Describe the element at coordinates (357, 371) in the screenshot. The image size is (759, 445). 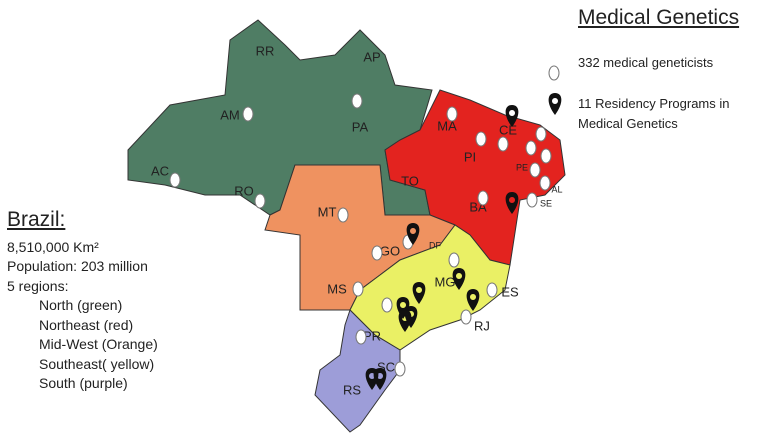
I see `region-shape` at that location.